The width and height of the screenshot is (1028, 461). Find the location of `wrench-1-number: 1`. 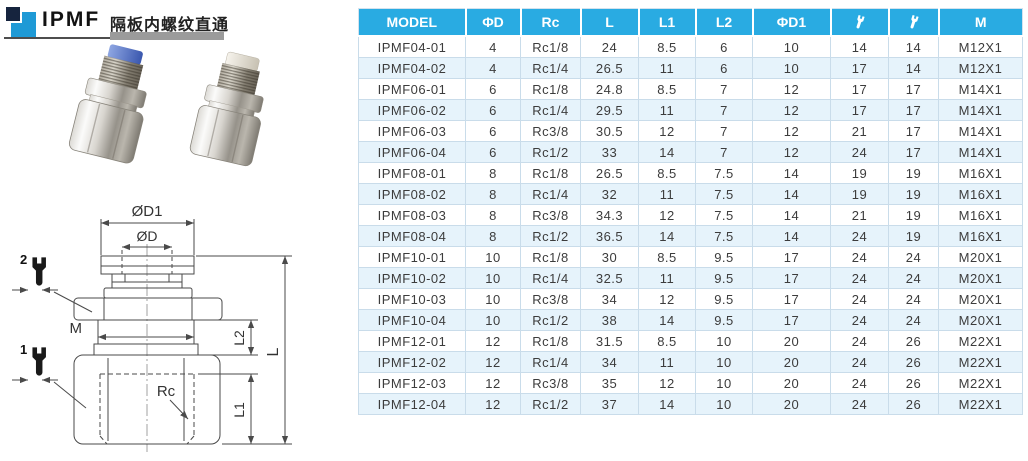

wrench-1-number: 1 is located at coordinates (23, 349).